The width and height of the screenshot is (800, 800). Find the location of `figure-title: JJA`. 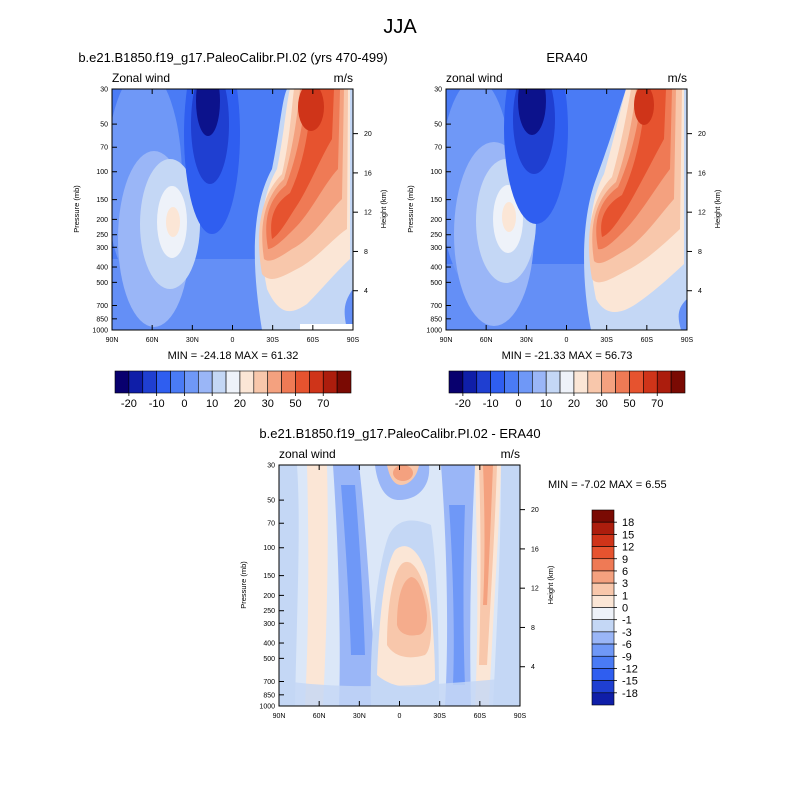

figure-title: JJA is located at coordinates (400, 27).